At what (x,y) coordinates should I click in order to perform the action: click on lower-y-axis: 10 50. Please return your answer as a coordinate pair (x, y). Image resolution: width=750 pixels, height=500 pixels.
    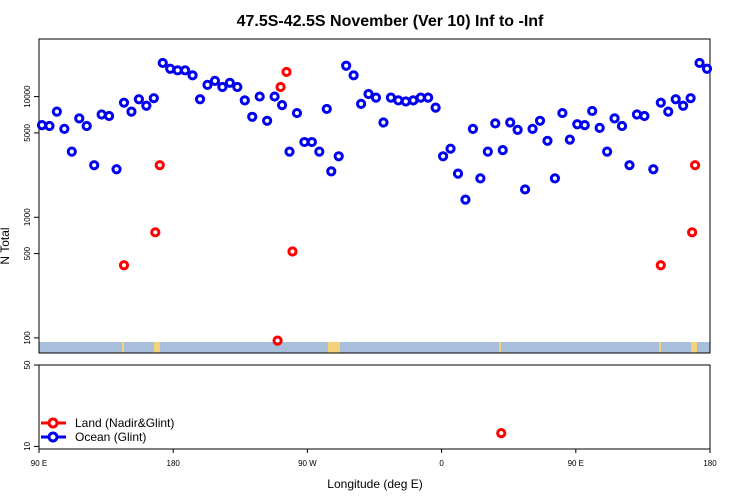
    Looking at the image, I should click on (31, 405).